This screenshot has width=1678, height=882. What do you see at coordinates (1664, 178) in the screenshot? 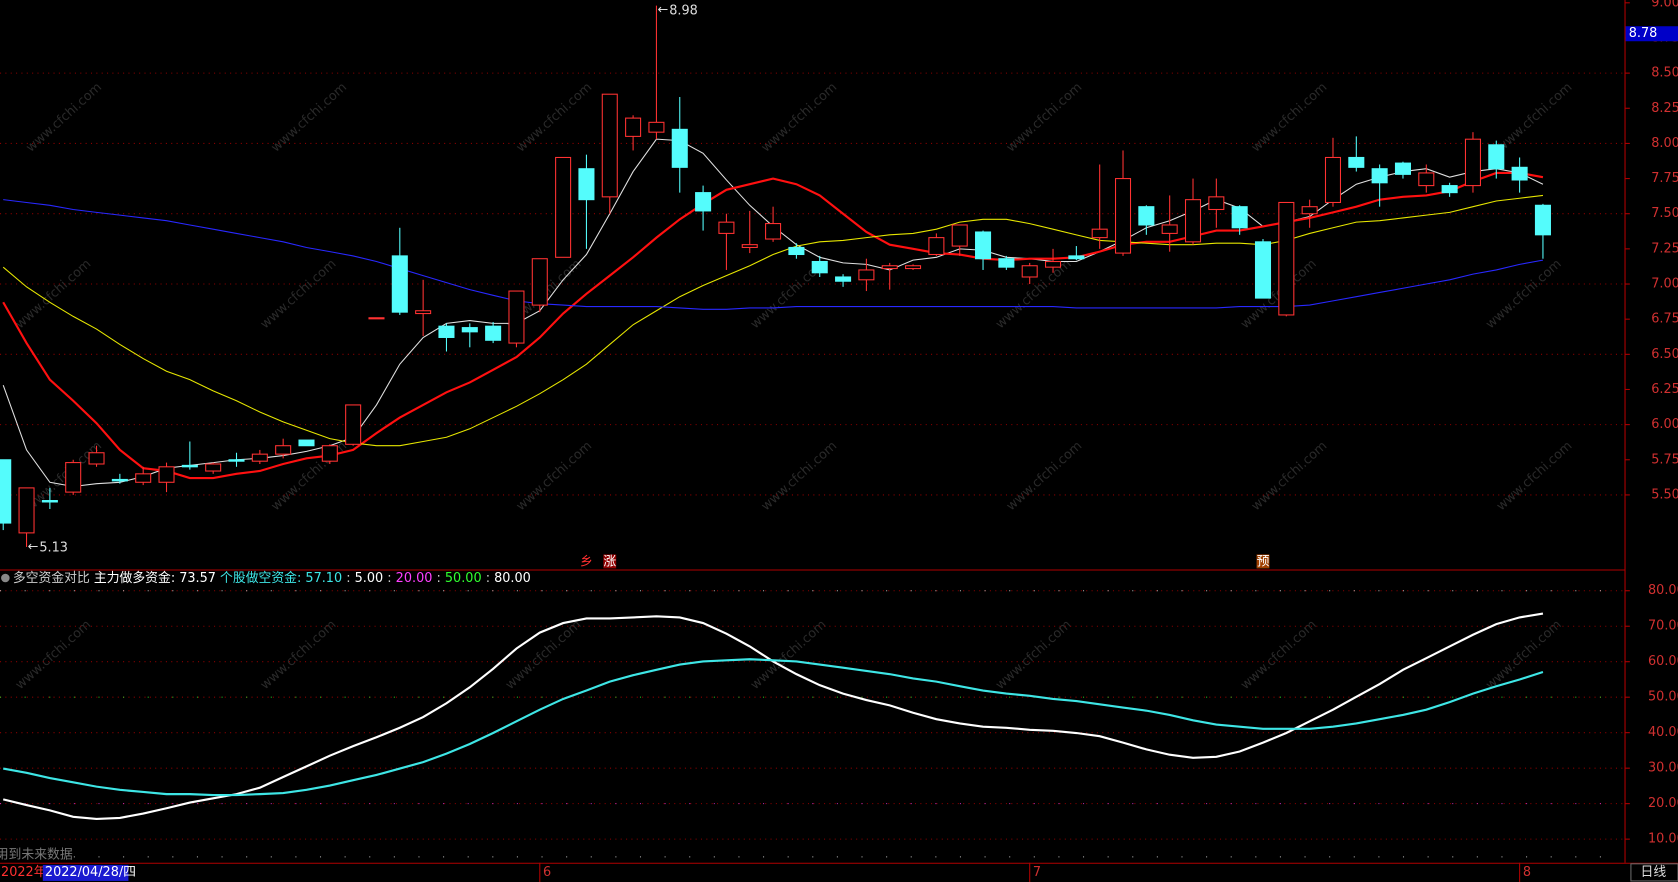
I see `y-tick-label: 7.75` at bounding box center [1664, 178].